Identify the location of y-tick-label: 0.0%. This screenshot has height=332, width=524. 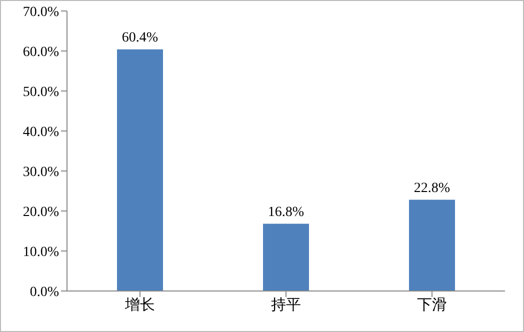
(45, 292).